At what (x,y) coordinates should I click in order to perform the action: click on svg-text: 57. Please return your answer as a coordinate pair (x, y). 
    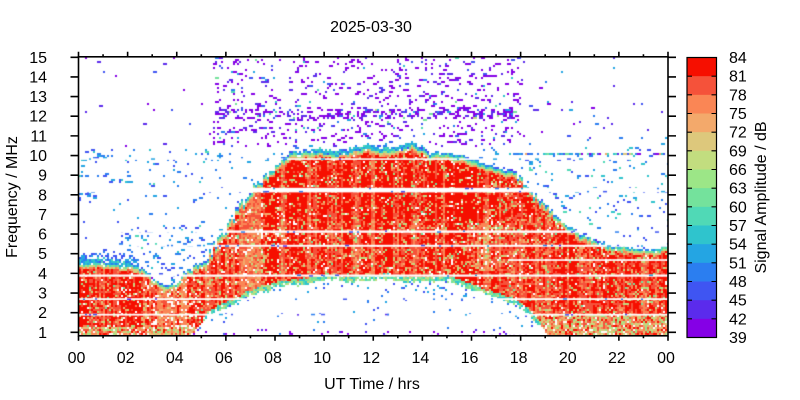
    Looking at the image, I should click on (738, 226).